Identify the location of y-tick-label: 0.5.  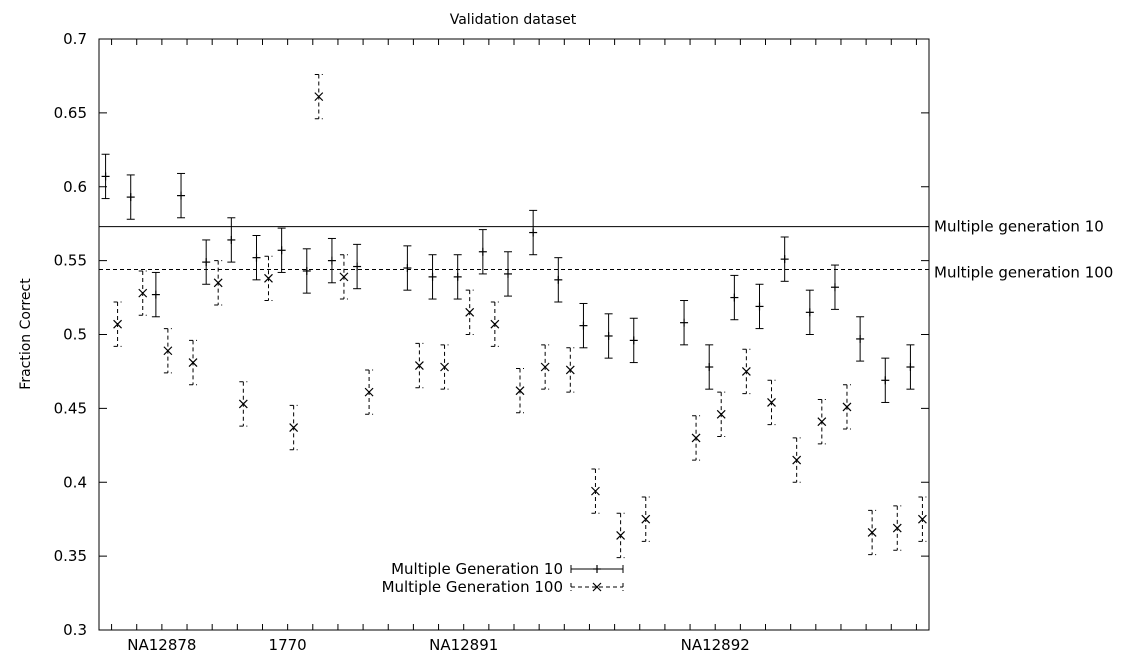
(75, 335).